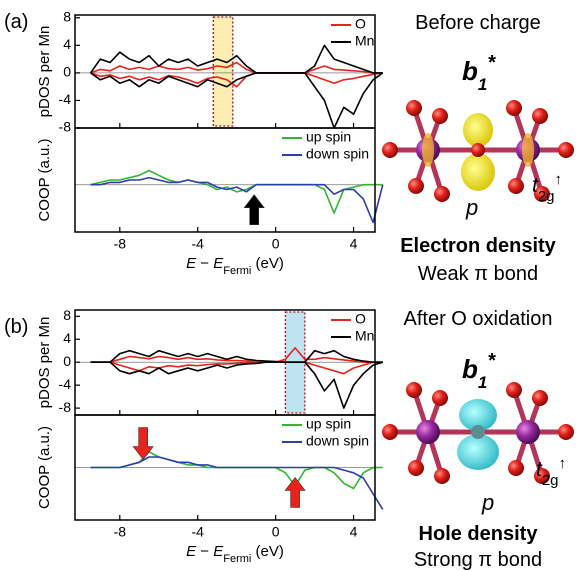 The height and width of the screenshot is (571, 585). Describe the element at coordinates (478, 23) in the screenshot. I see `panel-header: Before charge` at that location.